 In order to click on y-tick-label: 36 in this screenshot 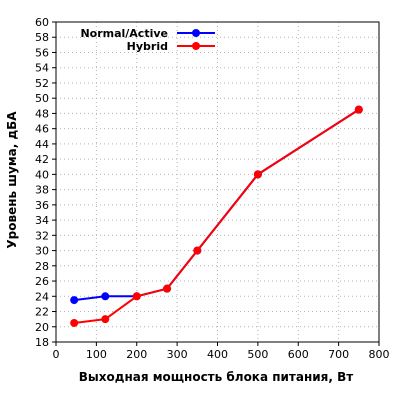, I will do `click(42, 205)`.